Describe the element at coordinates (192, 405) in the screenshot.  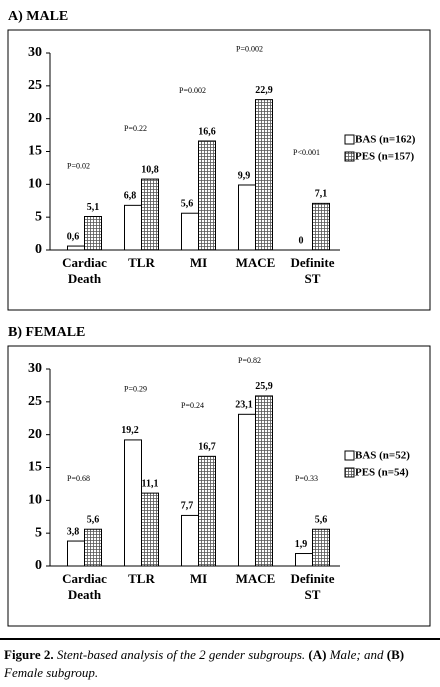
I see `p-value: P=0.24` at that location.